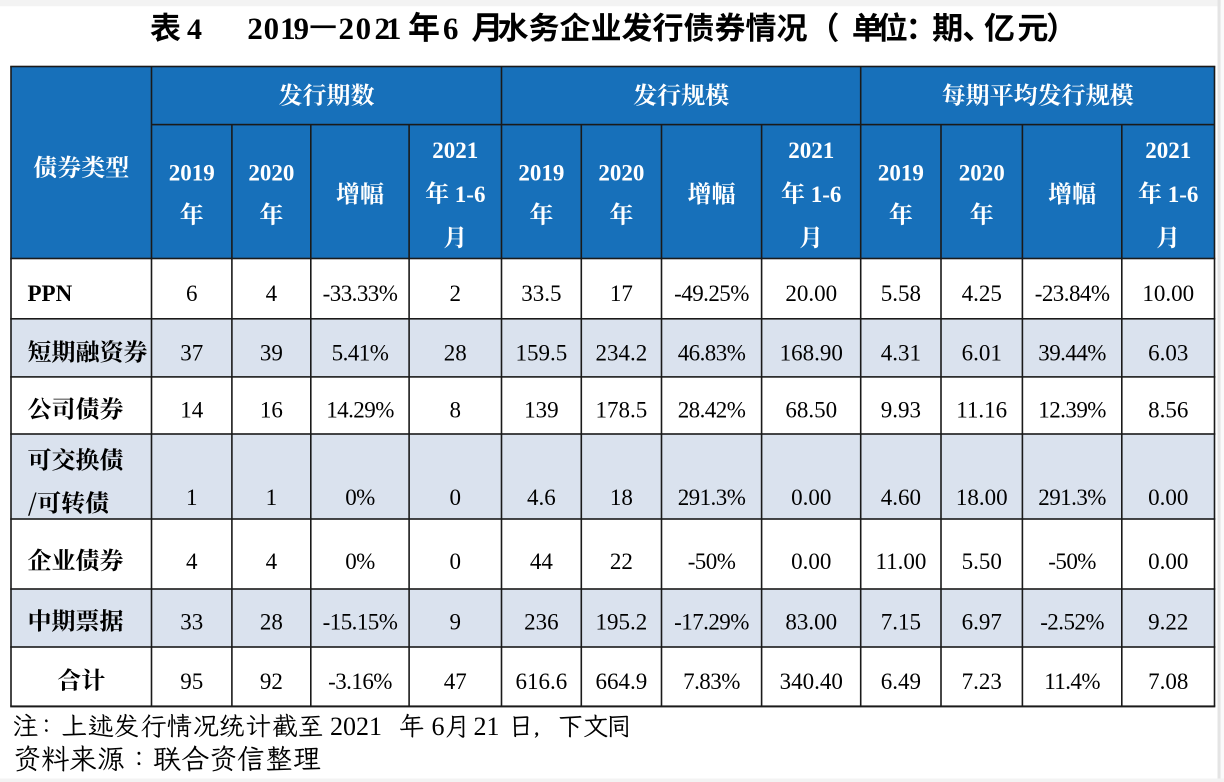 The height and width of the screenshot is (782, 1224). I want to click on svg-text: 664.9, so click(622, 681).